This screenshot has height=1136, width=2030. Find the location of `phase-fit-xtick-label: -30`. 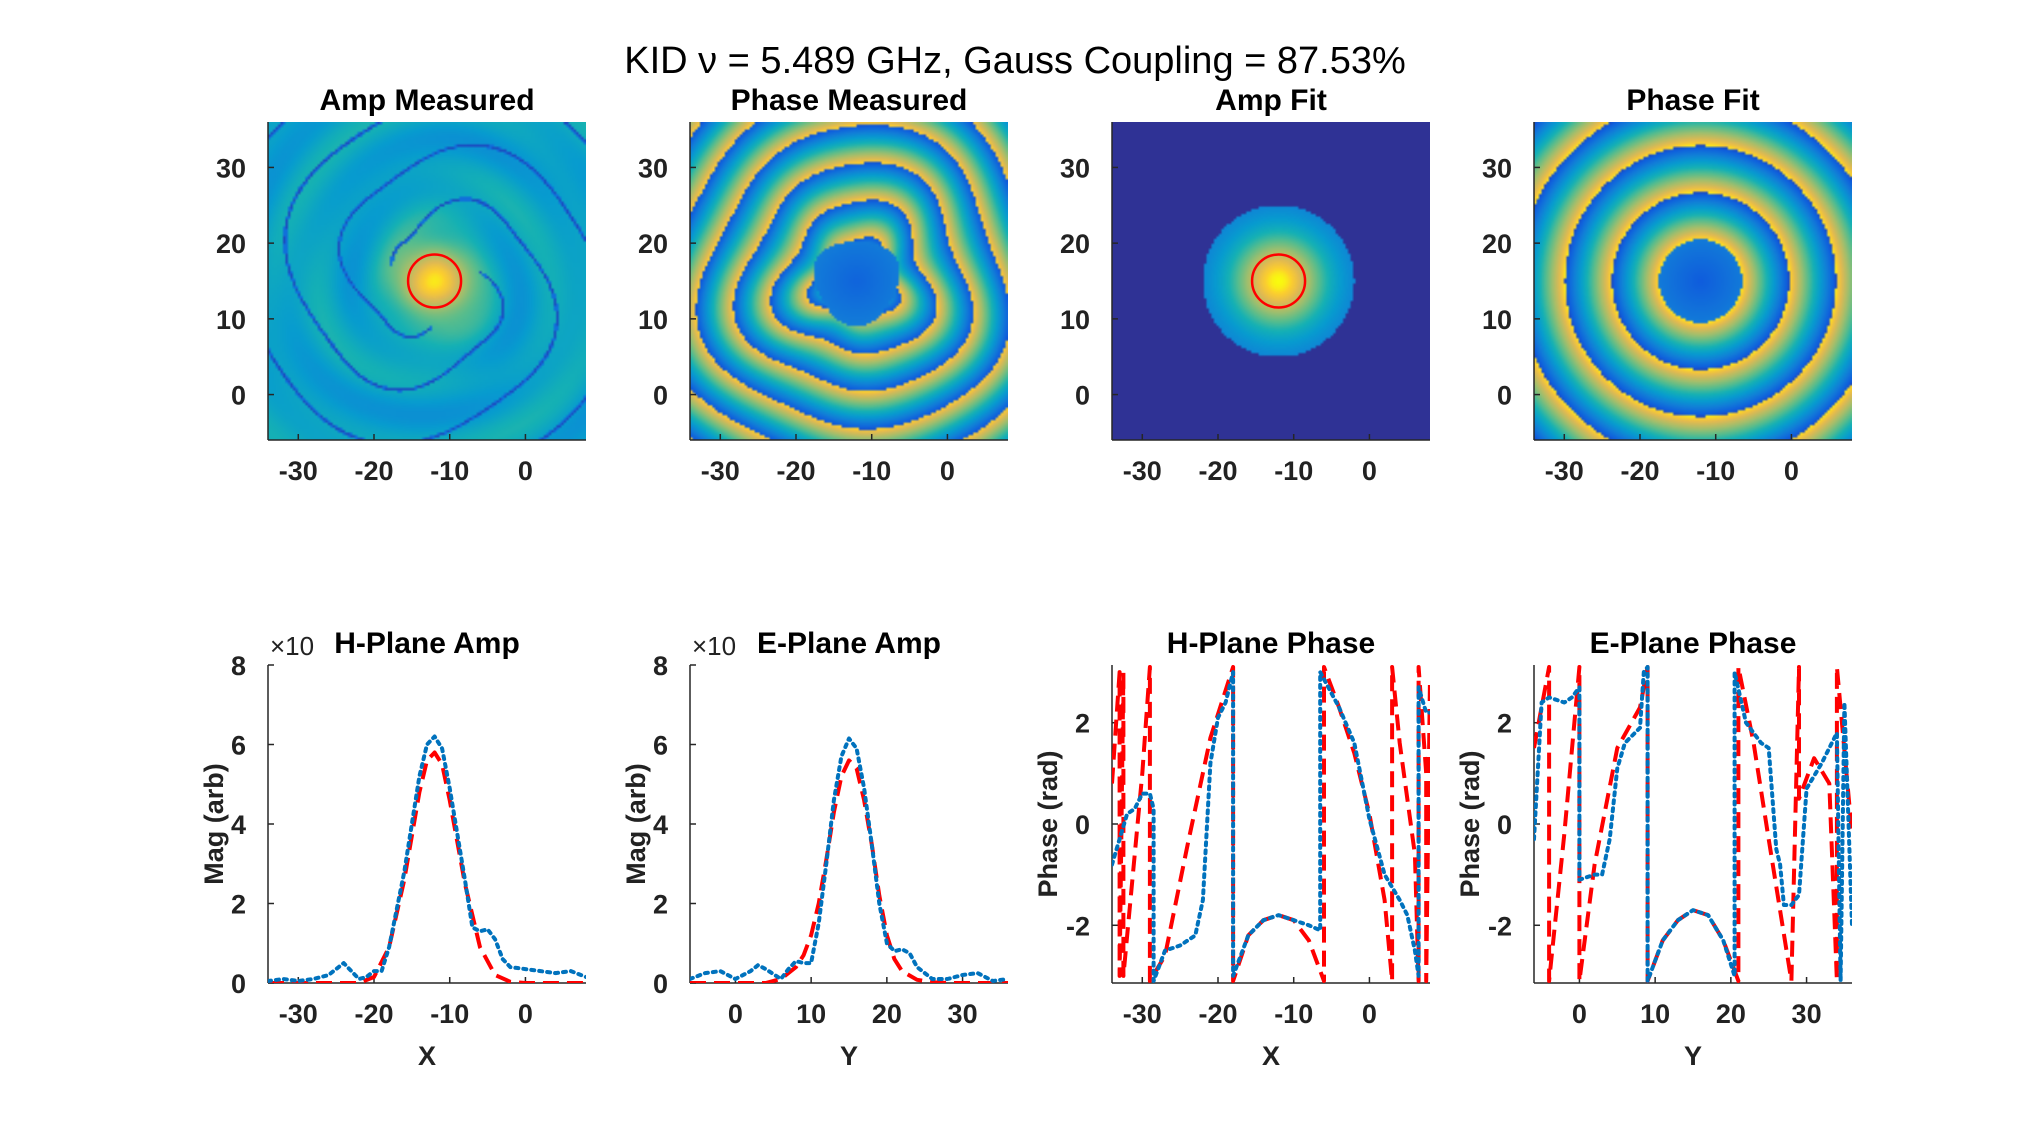

phase-fit-xtick-label: -30 is located at coordinates (1564, 471).